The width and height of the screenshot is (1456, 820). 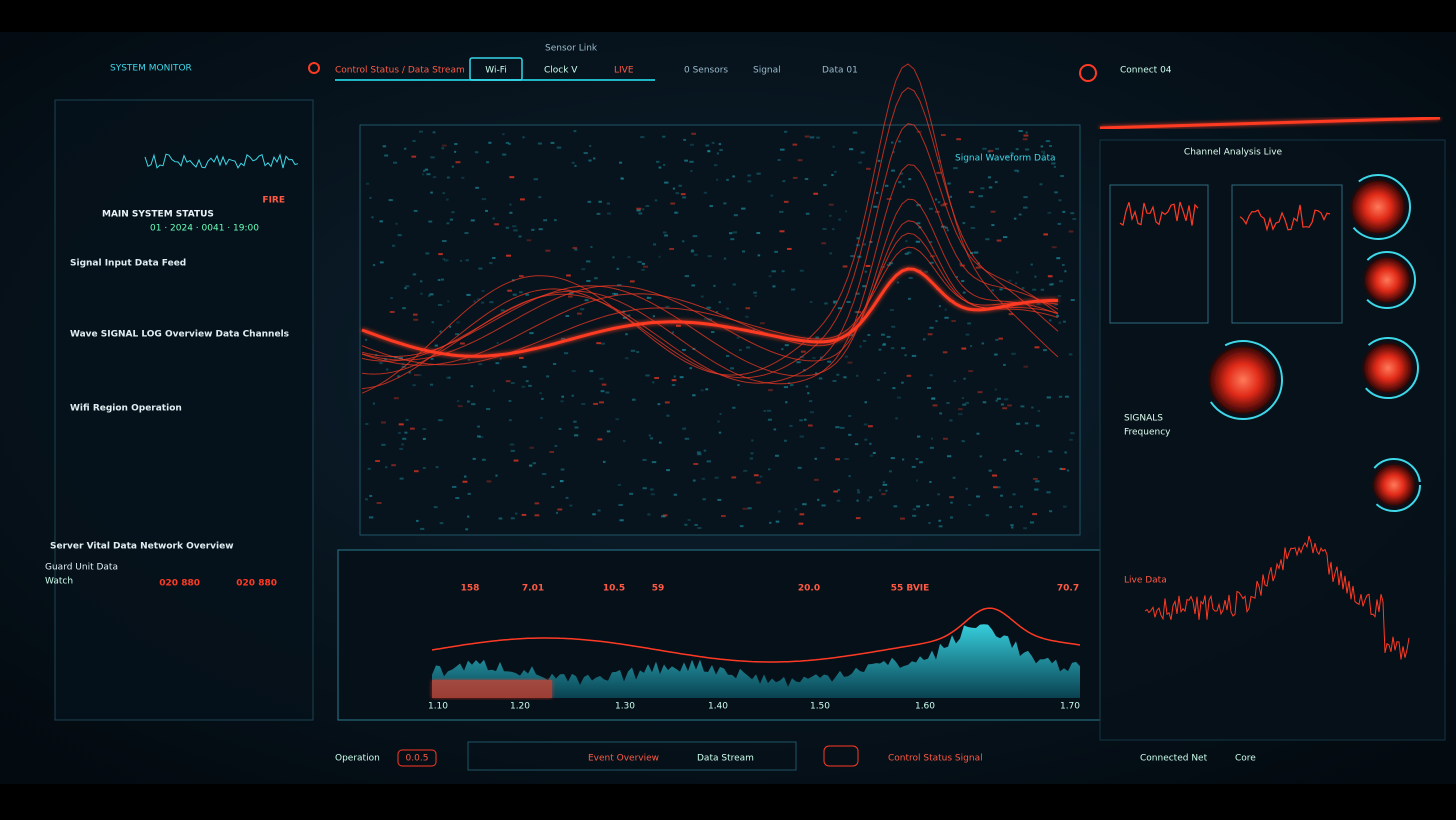 What do you see at coordinates (809, 589) in the screenshot?
I see `readouts-: 20.0` at bounding box center [809, 589].